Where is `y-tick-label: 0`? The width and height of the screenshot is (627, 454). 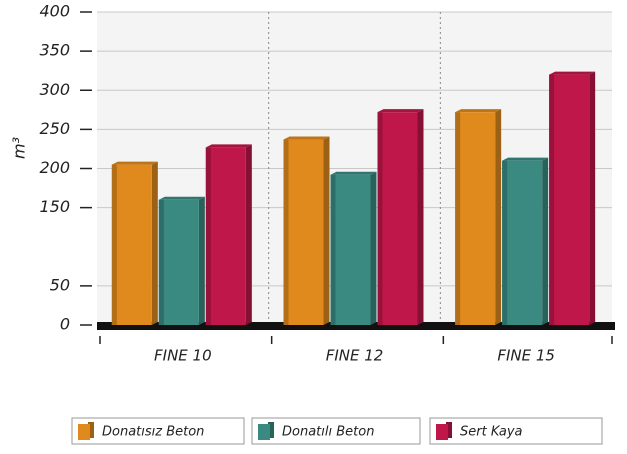
y-tick-label: 0 is located at coordinates (65, 324).